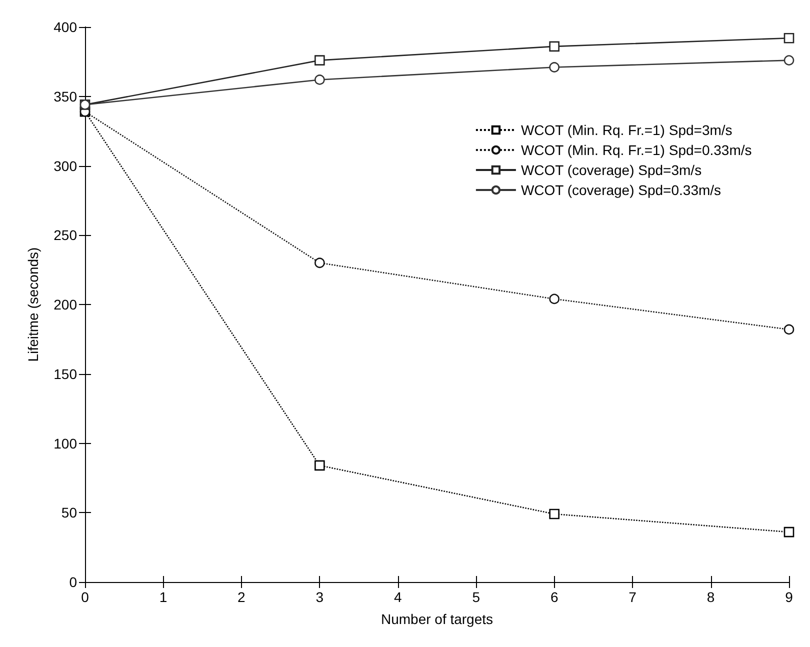  What do you see at coordinates (476, 597) in the screenshot?
I see `x-tick-label: 5` at bounding box center [476, 597].